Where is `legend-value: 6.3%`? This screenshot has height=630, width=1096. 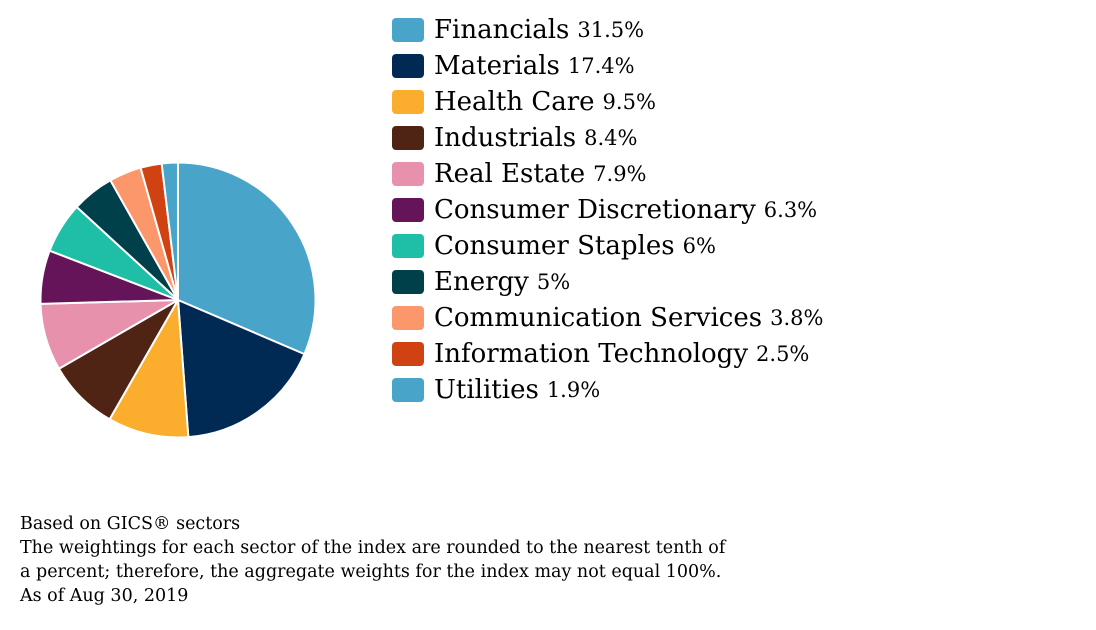
legend-value: 6.3% is located at coordinates (790, 210).